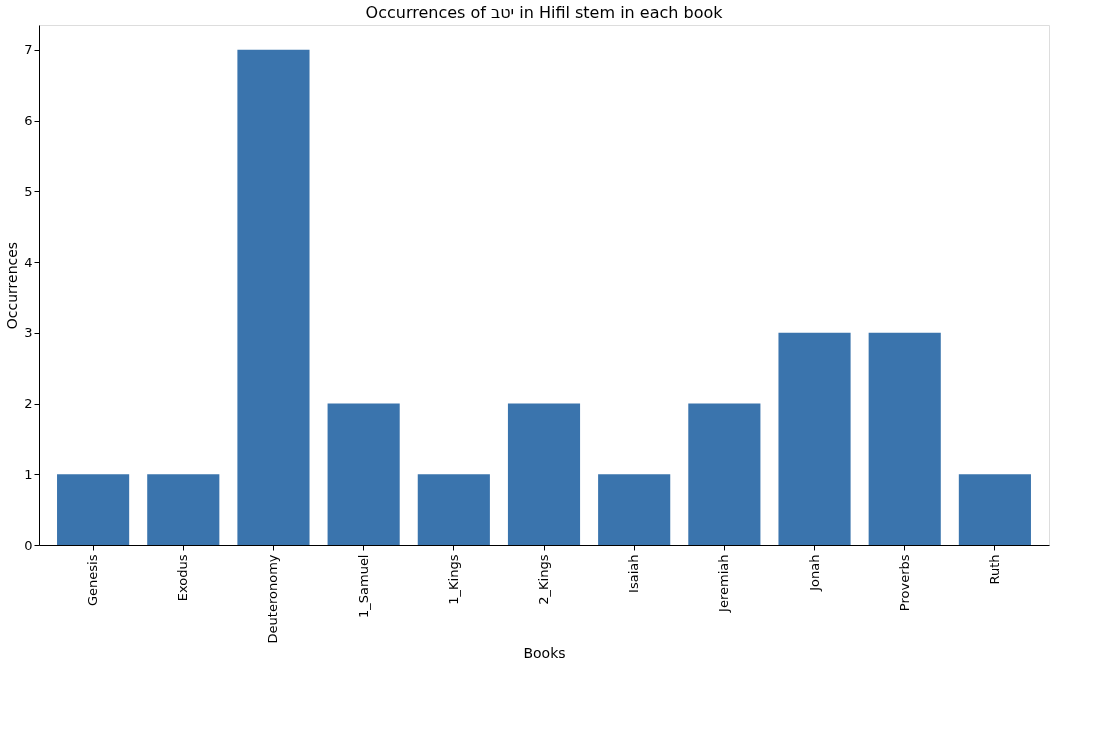 The height and width of the screenshot is (733, 1101). Describe the element at coordinates (28, 403) in the screenshot. I see `y-tick-label: 2` at that location.